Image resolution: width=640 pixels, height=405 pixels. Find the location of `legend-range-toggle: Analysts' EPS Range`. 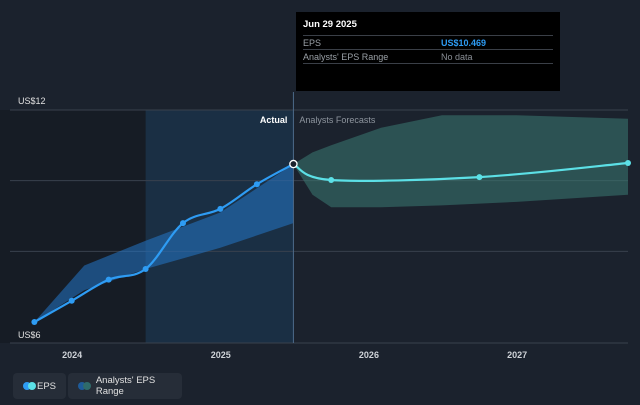

legend-range-toggle: Analysts' EPS Range is located at coordinates (125, 386).